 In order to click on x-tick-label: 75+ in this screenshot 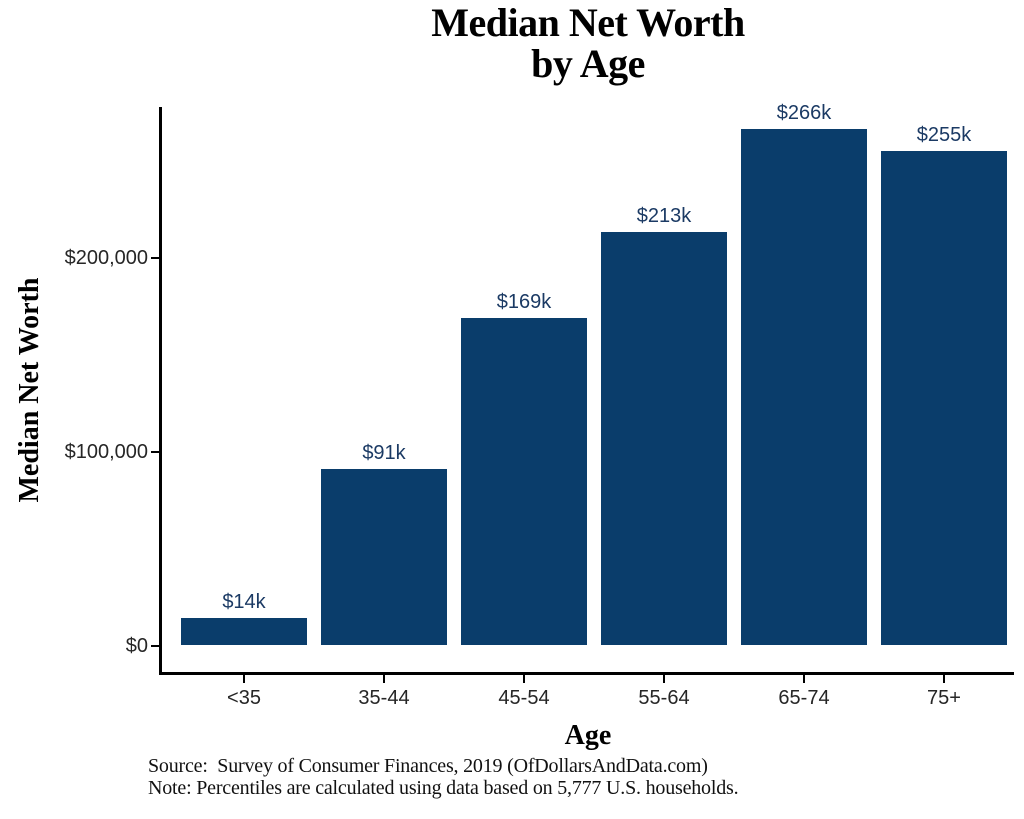, I will do `click(944, 698)`.